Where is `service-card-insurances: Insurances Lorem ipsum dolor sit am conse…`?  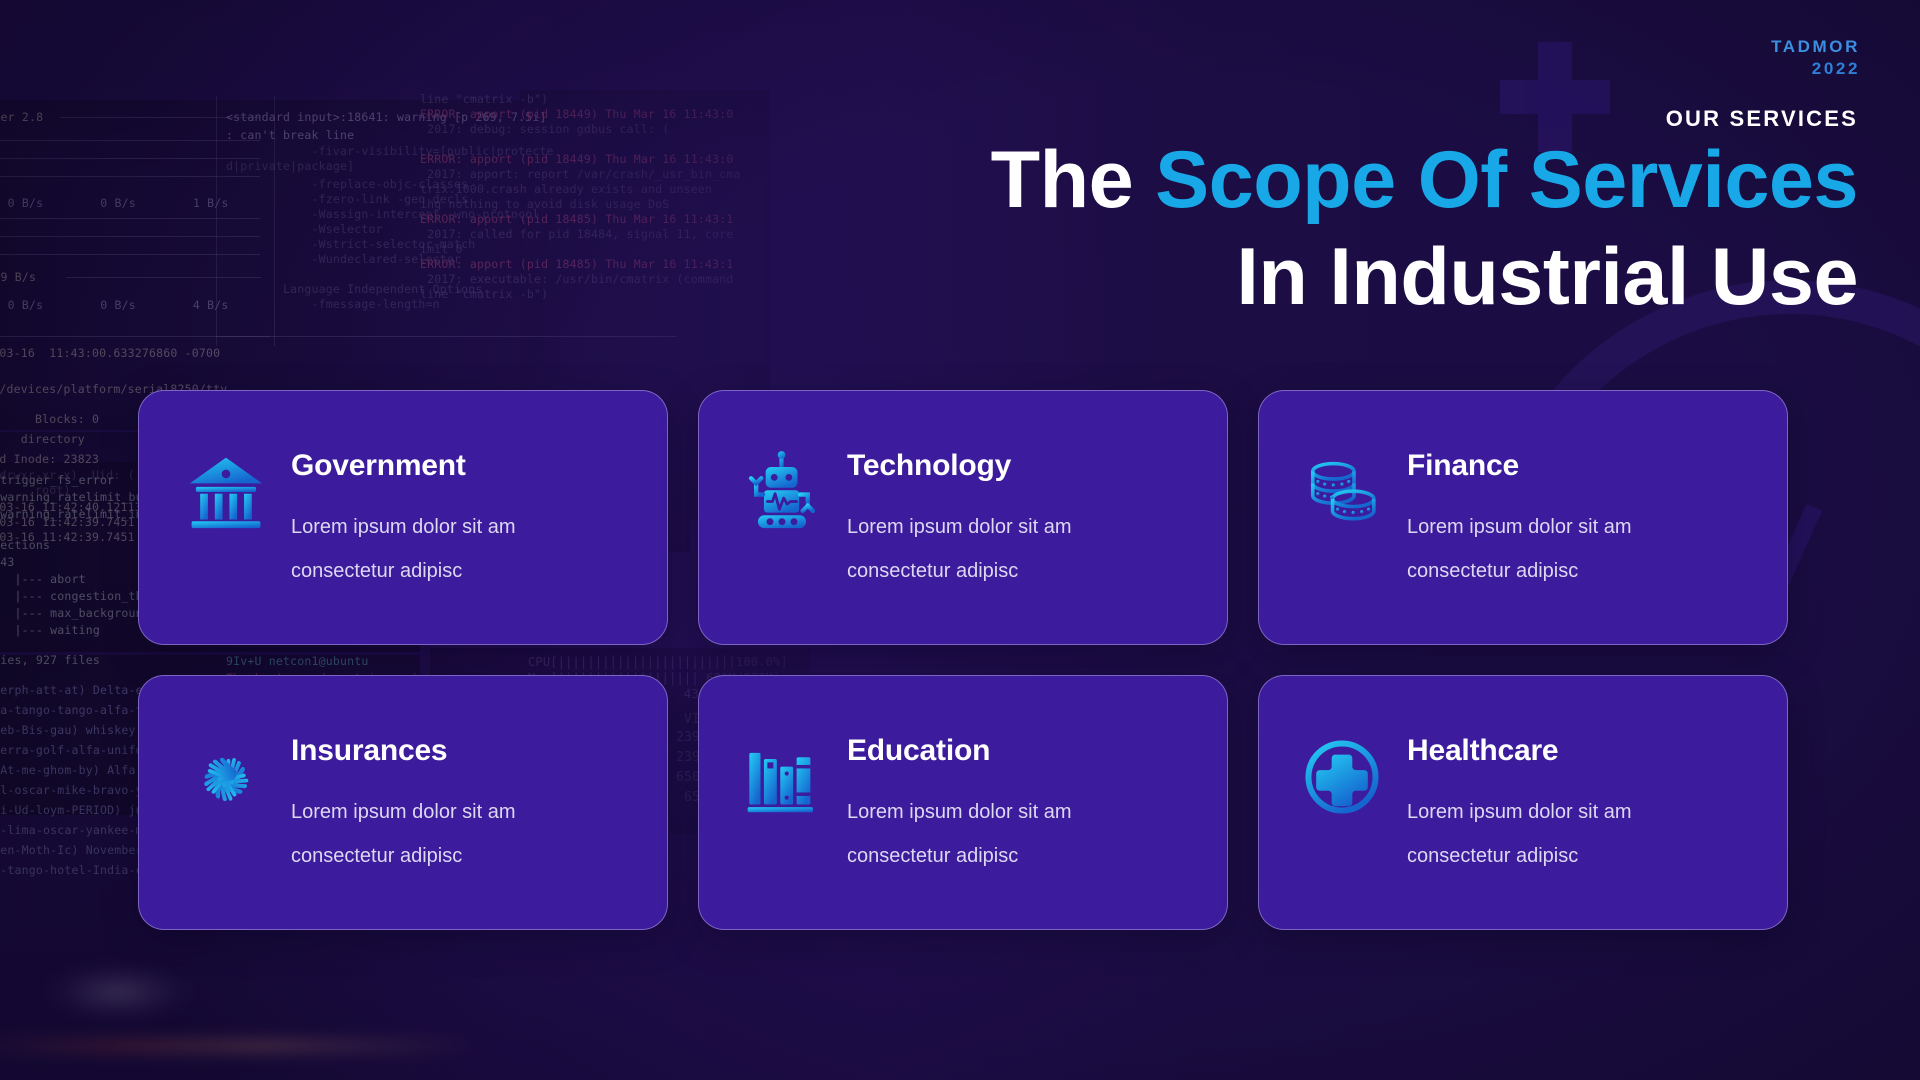 service-card-insurances: Insurances Lorem ipsum dolor sit am conse… is located at coordinates (403, 802).